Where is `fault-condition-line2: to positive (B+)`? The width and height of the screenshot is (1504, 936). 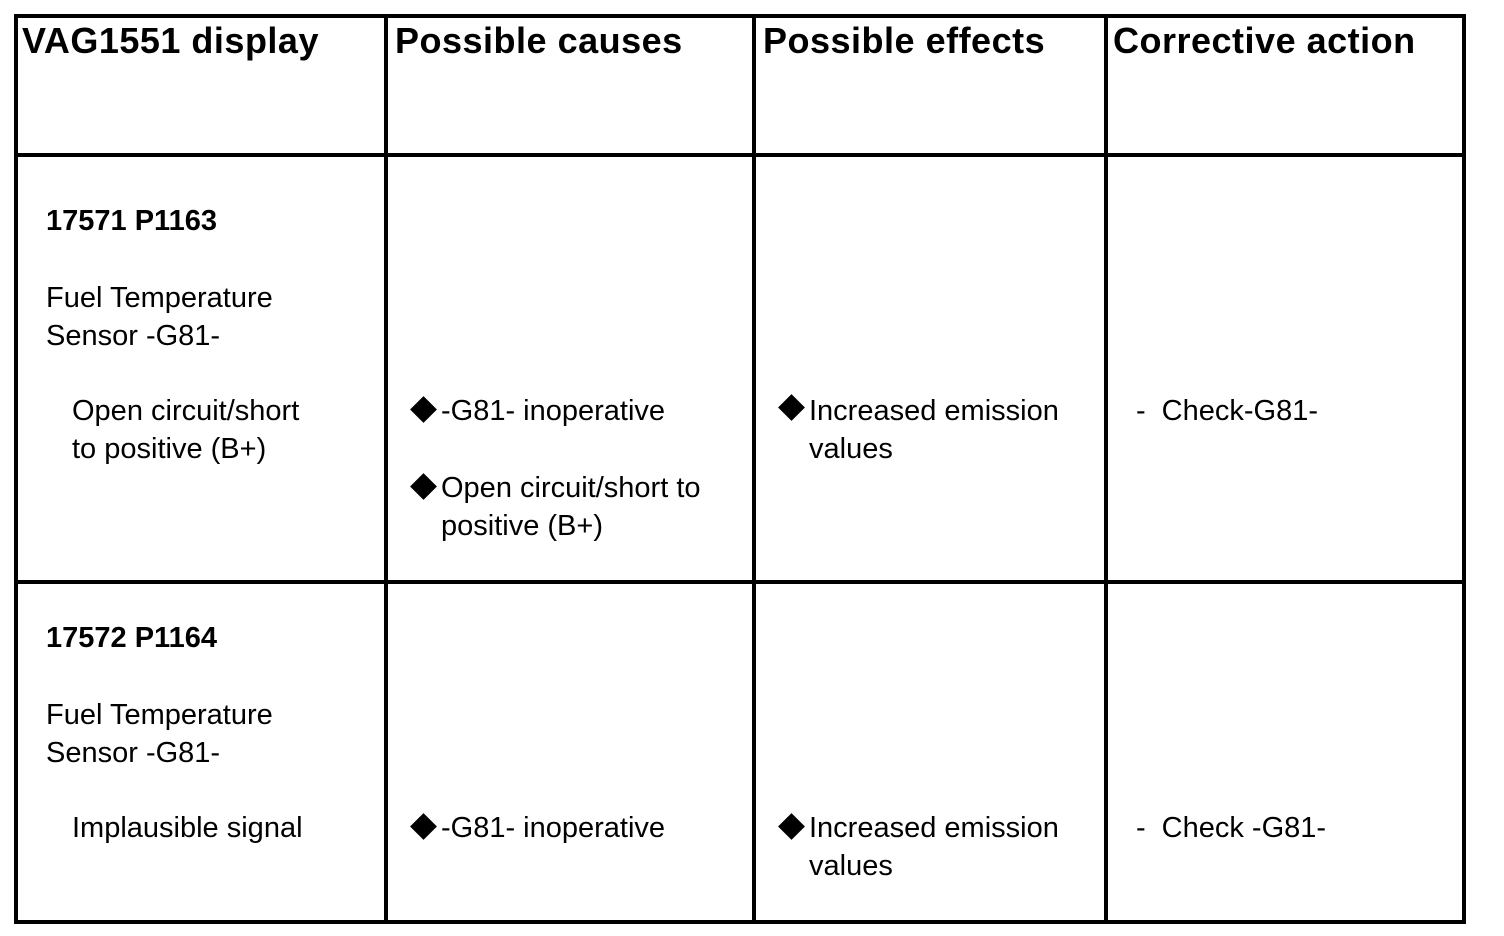 fault-condition-line2: to positive (B+) is located at coordinates (169, 449).